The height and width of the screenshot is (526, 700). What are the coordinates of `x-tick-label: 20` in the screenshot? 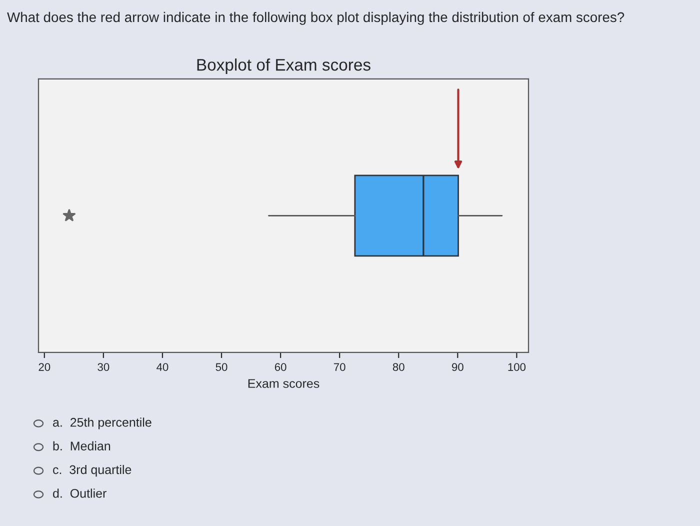 It's located at (44, 367).